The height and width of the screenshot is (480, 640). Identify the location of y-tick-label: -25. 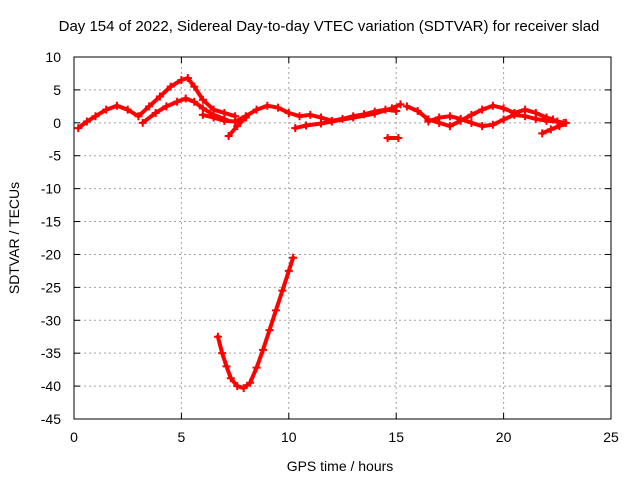
(51, 287).